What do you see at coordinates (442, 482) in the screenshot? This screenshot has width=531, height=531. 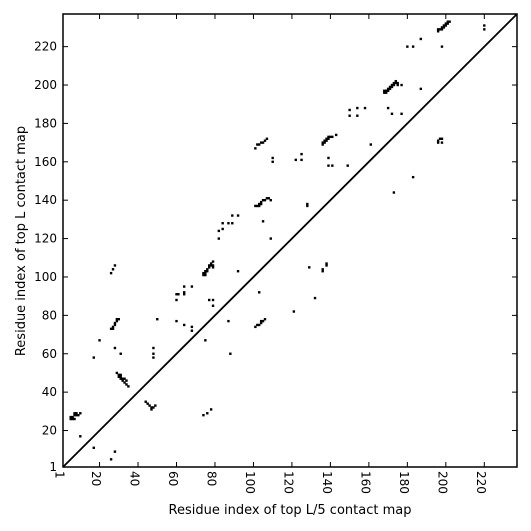 I see `x-tick-label: 200` at bounding box center [442, 482].